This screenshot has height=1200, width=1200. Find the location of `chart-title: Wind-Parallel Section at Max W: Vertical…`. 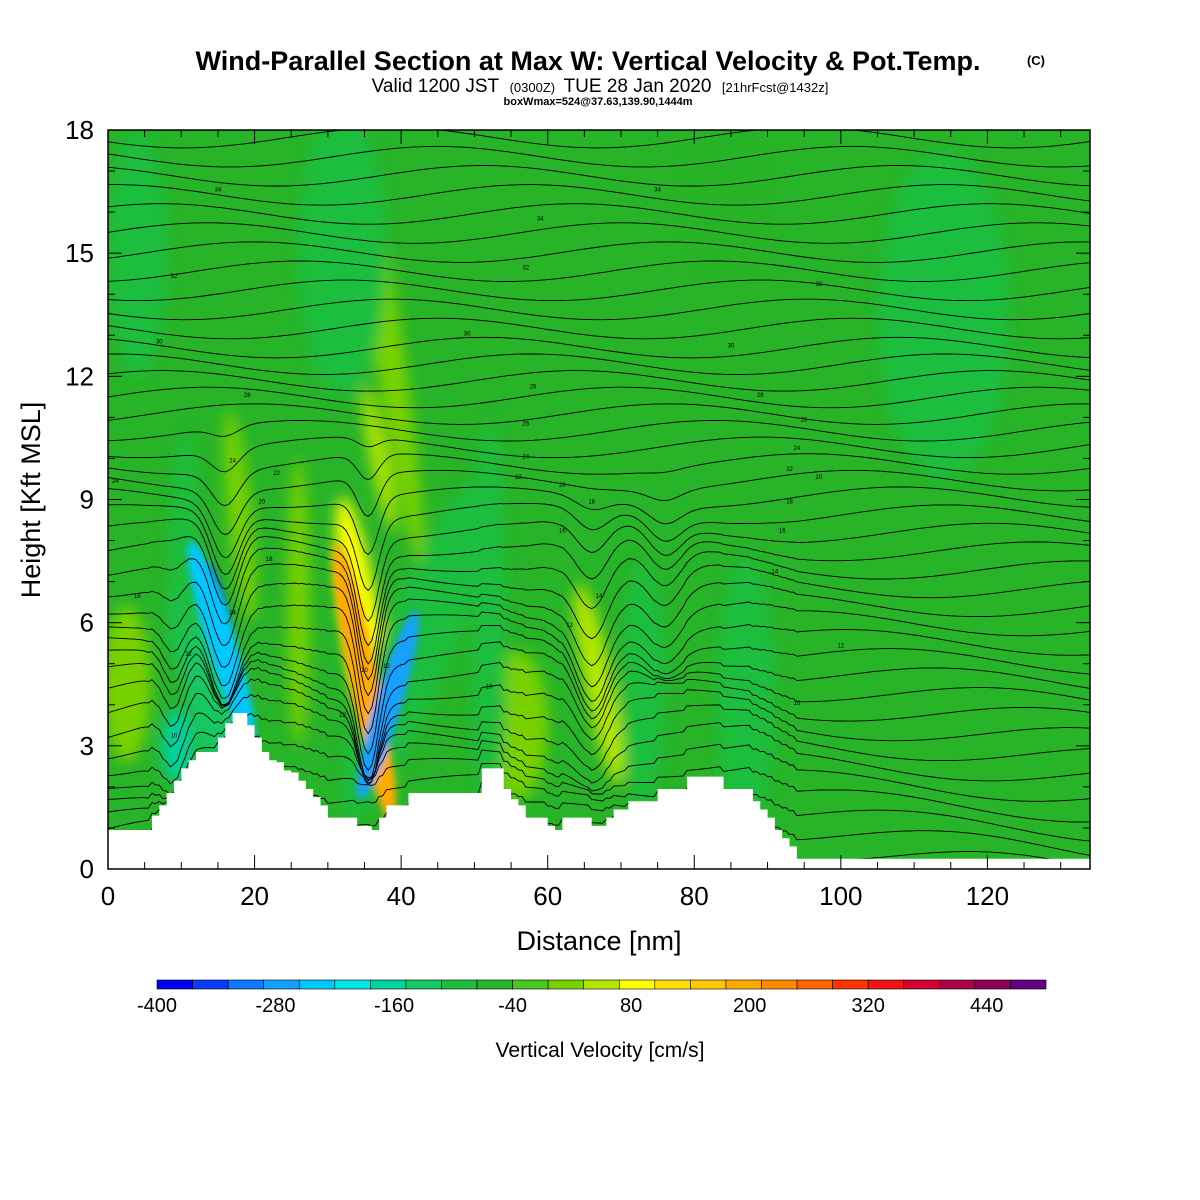

chart-title: Wind-Parallel Section at Max W: Vertical… is located at coordinates (588, 61).